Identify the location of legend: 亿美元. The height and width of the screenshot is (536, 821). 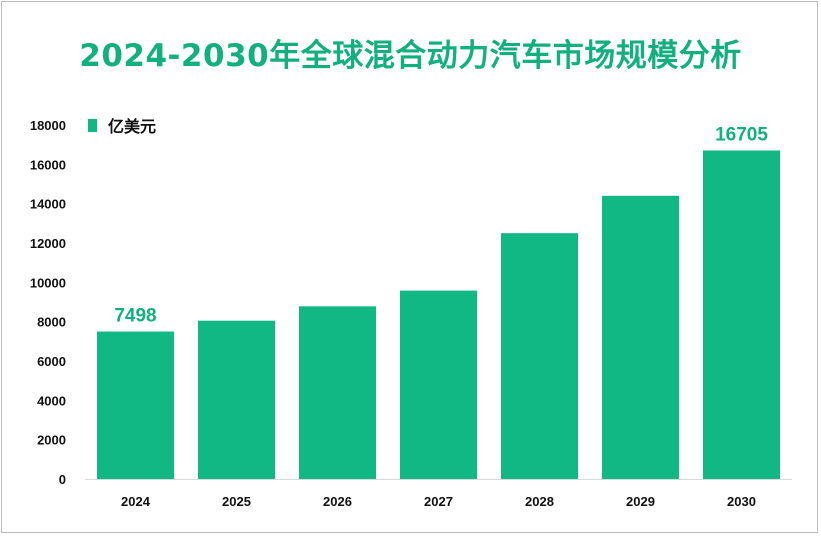
(122, 126).